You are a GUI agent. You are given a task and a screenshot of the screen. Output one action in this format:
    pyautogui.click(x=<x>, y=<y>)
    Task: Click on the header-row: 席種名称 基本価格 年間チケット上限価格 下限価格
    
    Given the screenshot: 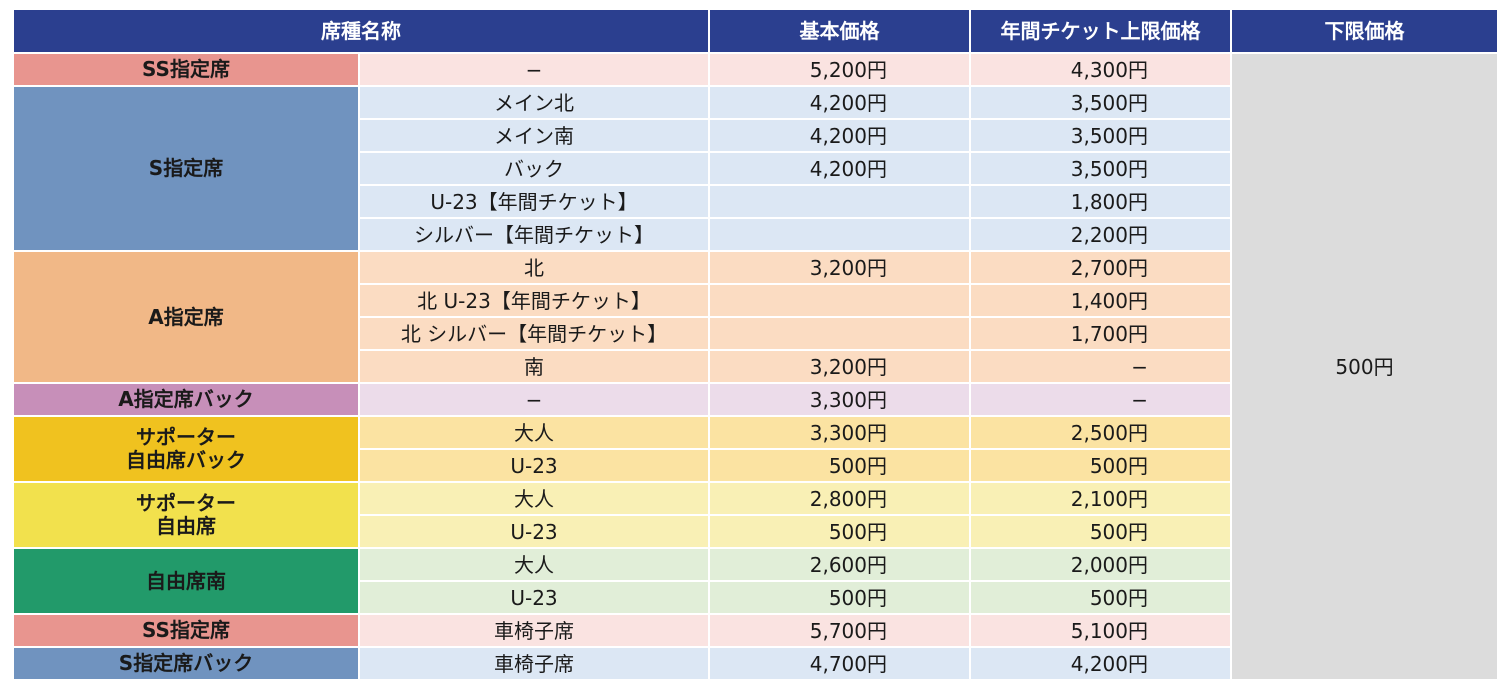 What is the action you would take?
    pyautogui.click(x=755, y=31)
    